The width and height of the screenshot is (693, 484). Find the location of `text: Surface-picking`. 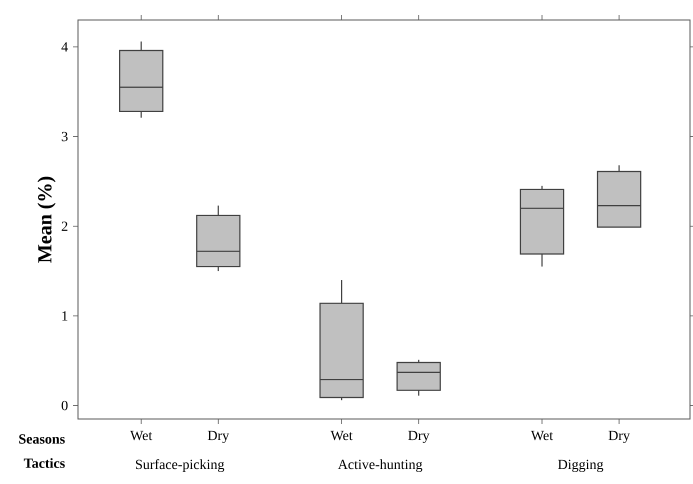

text: Surface-picking is located at coordinates (180, 465).